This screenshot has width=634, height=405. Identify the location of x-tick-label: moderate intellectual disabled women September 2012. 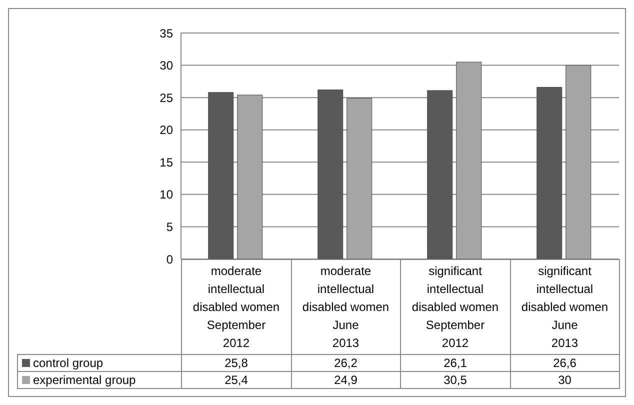
(236, 307).